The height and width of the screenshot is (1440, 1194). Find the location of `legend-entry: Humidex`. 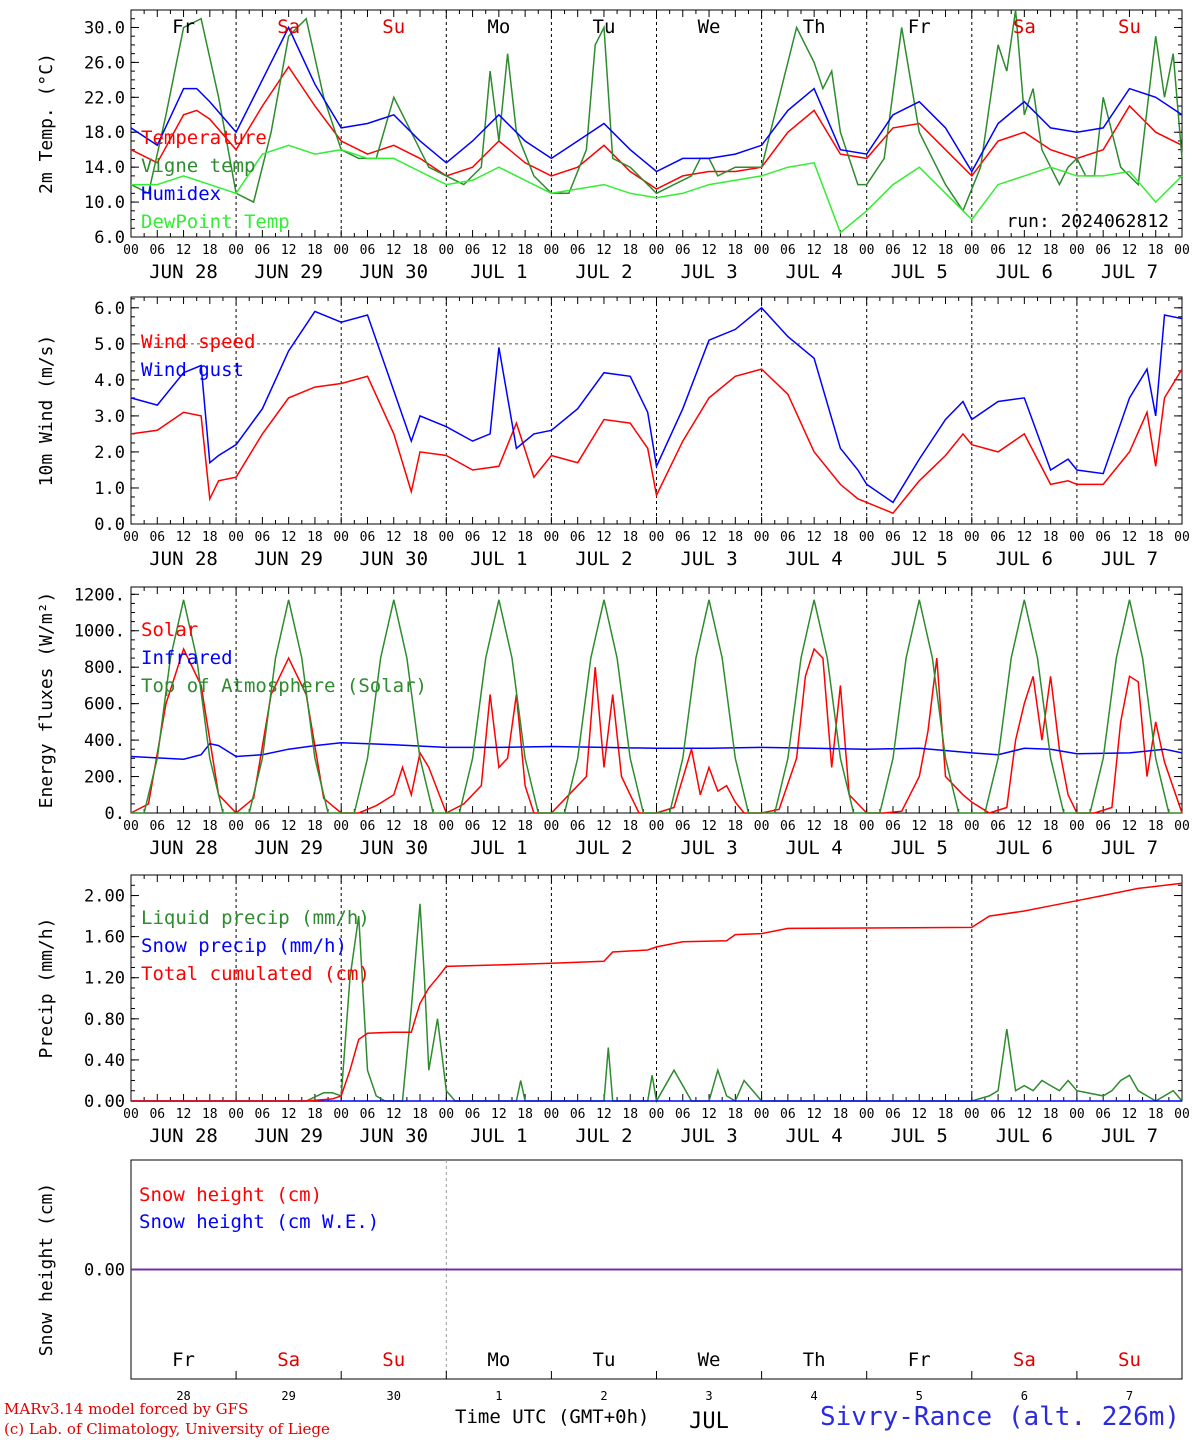

legend-entry: Humidex is located at coordinates (181, 194).